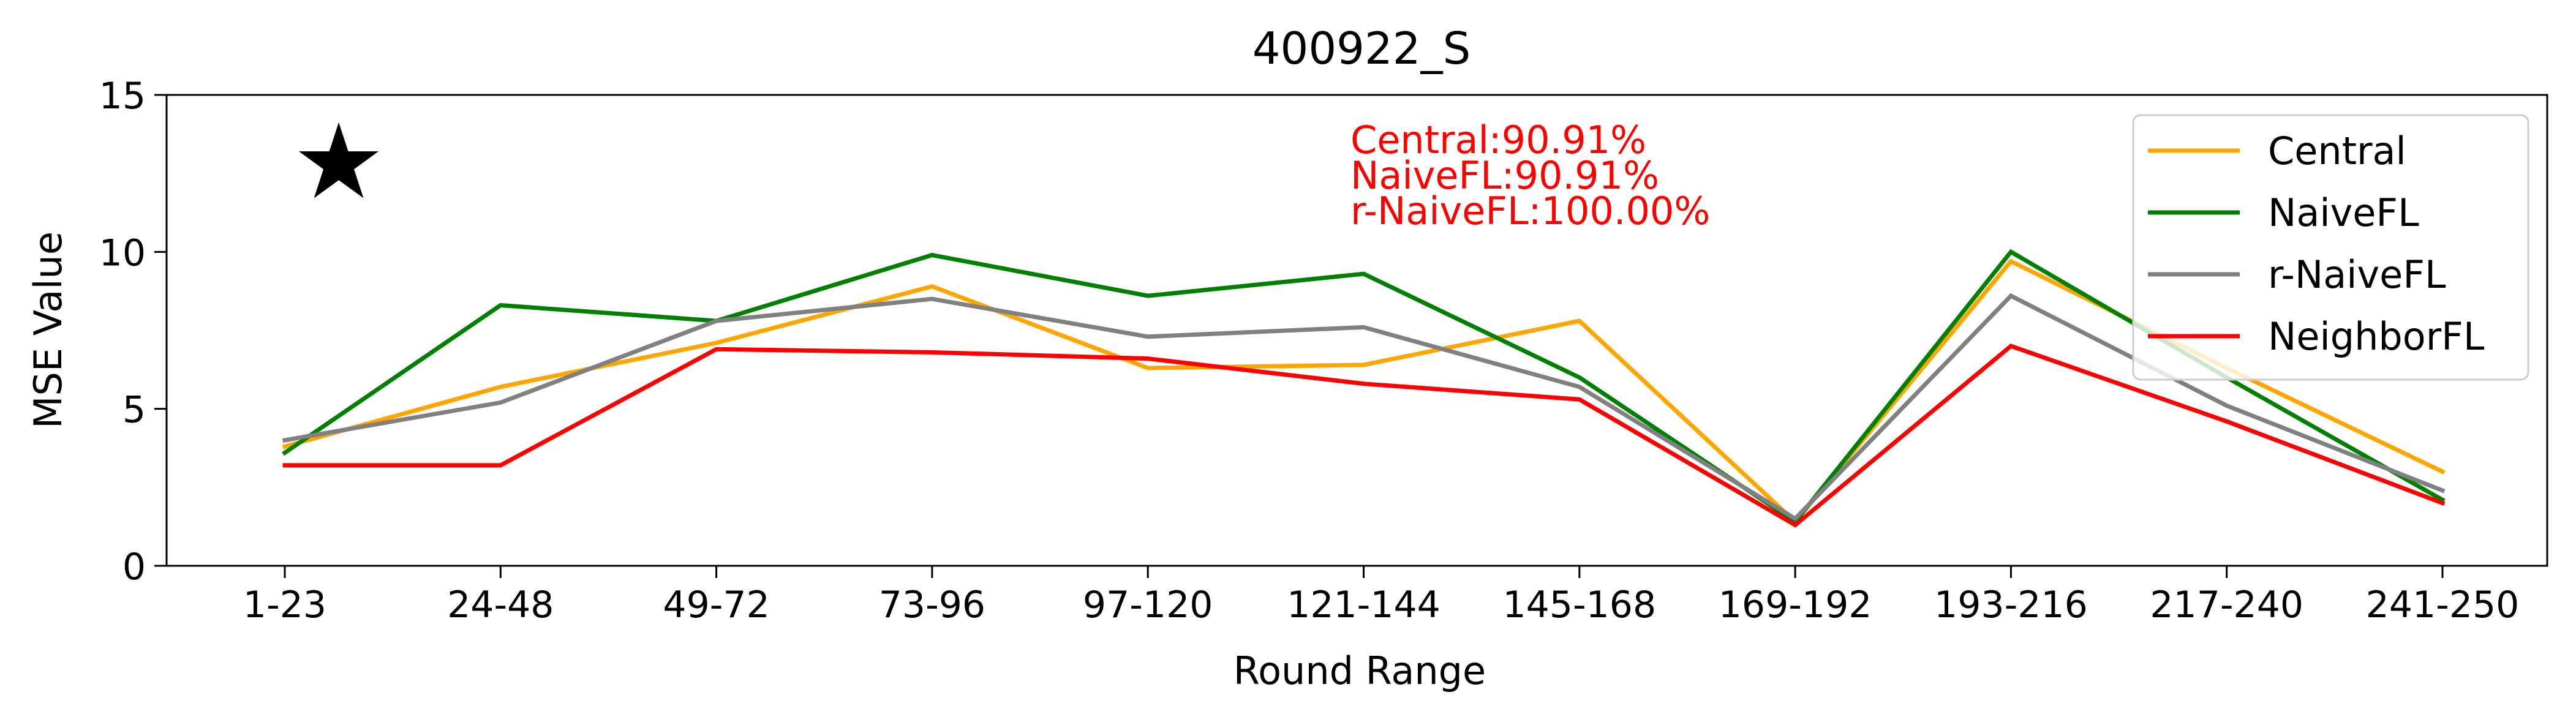  Describe the element at coordinates (2343, 212) in the screenshot. I see `legend-label: NaiveFL` at that location.